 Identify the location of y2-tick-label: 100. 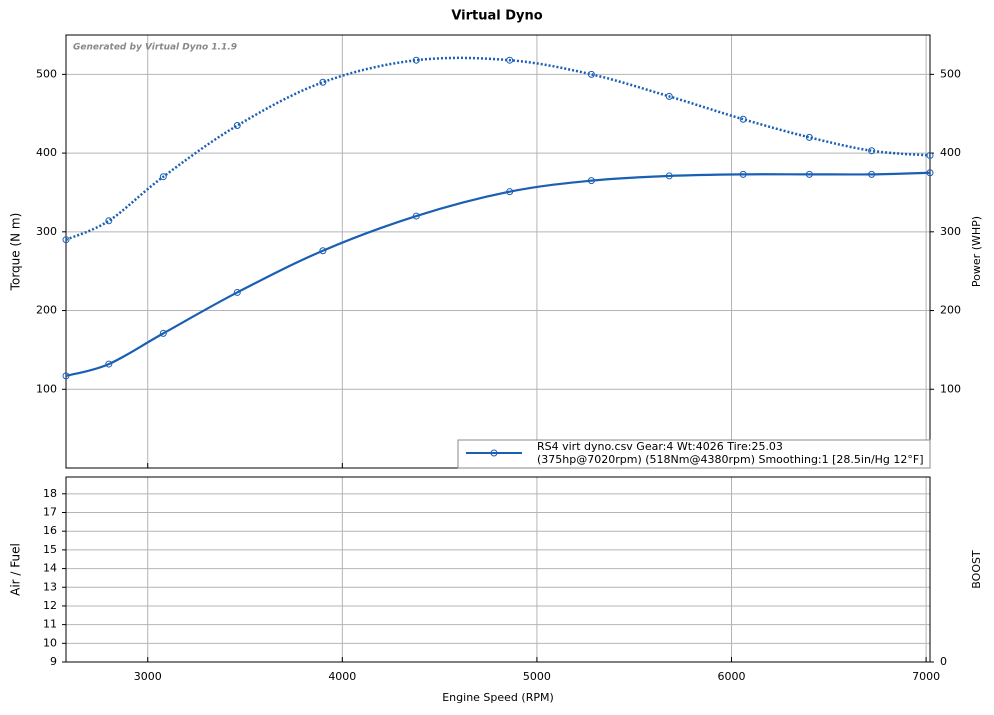
(950, 388).